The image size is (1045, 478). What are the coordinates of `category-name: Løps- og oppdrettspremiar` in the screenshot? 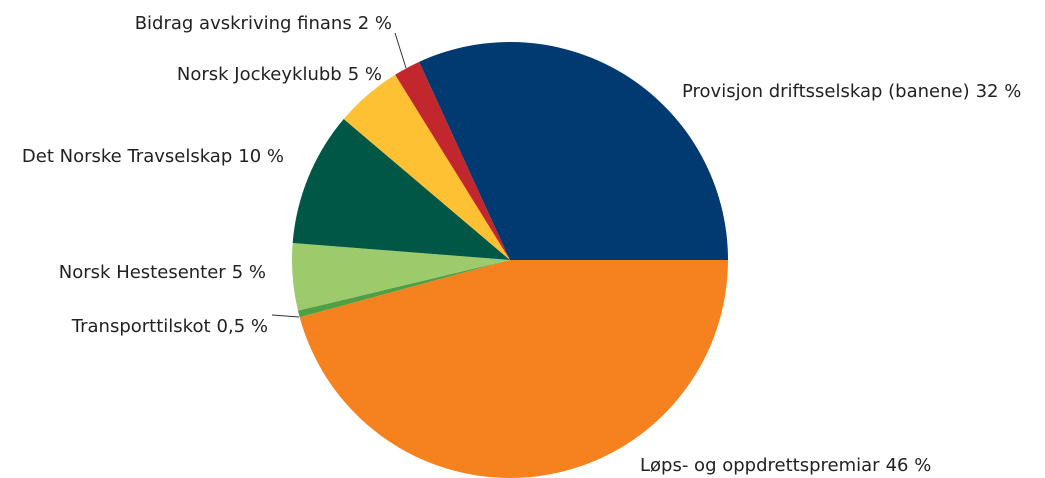 It's located at (760, 465).